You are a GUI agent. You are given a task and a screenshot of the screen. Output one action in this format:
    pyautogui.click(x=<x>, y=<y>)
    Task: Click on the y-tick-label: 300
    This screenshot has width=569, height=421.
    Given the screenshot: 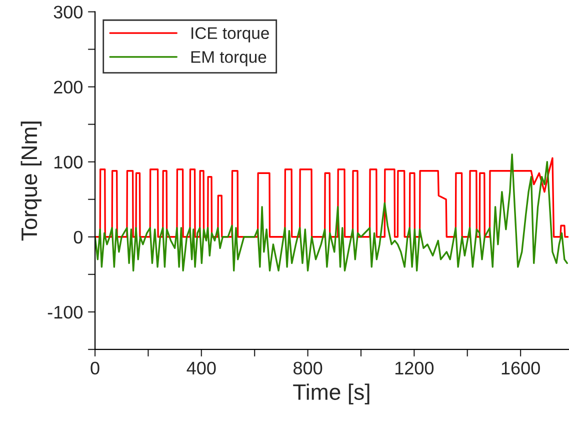 What is the action you would take?
    pyautogui.click(x=68, y=12)
    